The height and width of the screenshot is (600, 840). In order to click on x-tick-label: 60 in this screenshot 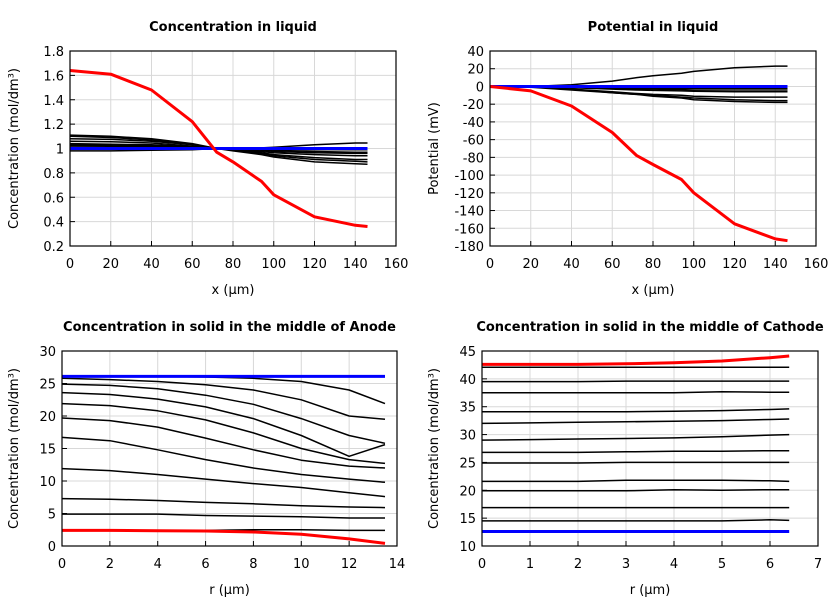, I will do `click(192, 264)`.